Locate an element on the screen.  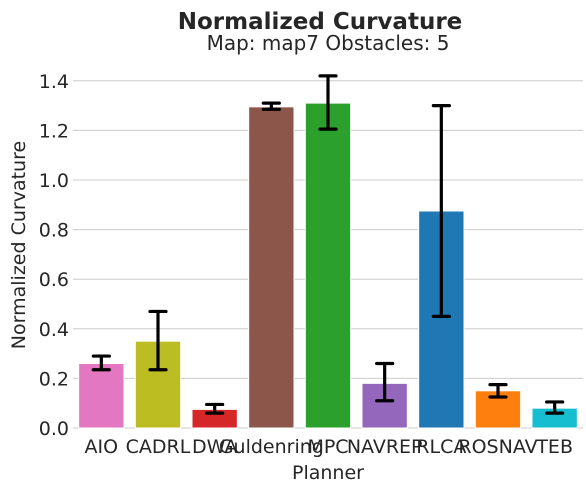
bar-mpc is located at coordinates (328, 265).